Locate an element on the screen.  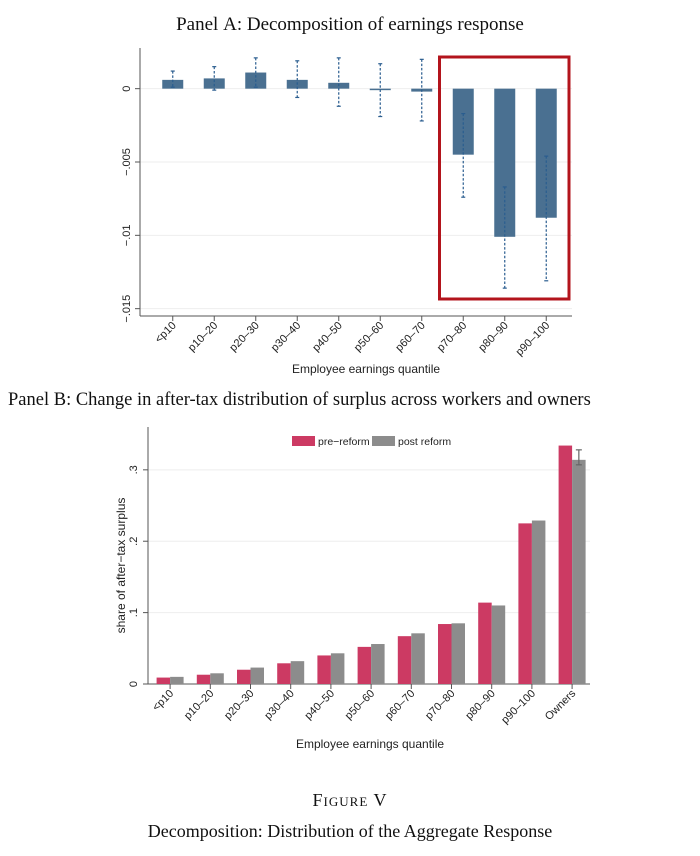
y-tick-label-a: −.005 is located at coordinates (127, 162).